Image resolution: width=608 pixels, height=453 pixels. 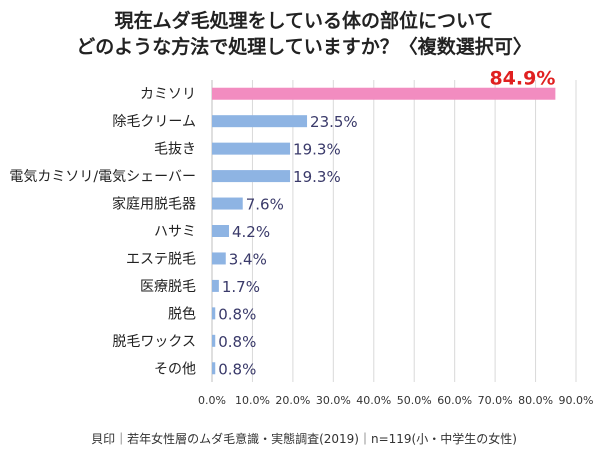 I want to click on category-label: カミソリ, so click(x=168, y=95).